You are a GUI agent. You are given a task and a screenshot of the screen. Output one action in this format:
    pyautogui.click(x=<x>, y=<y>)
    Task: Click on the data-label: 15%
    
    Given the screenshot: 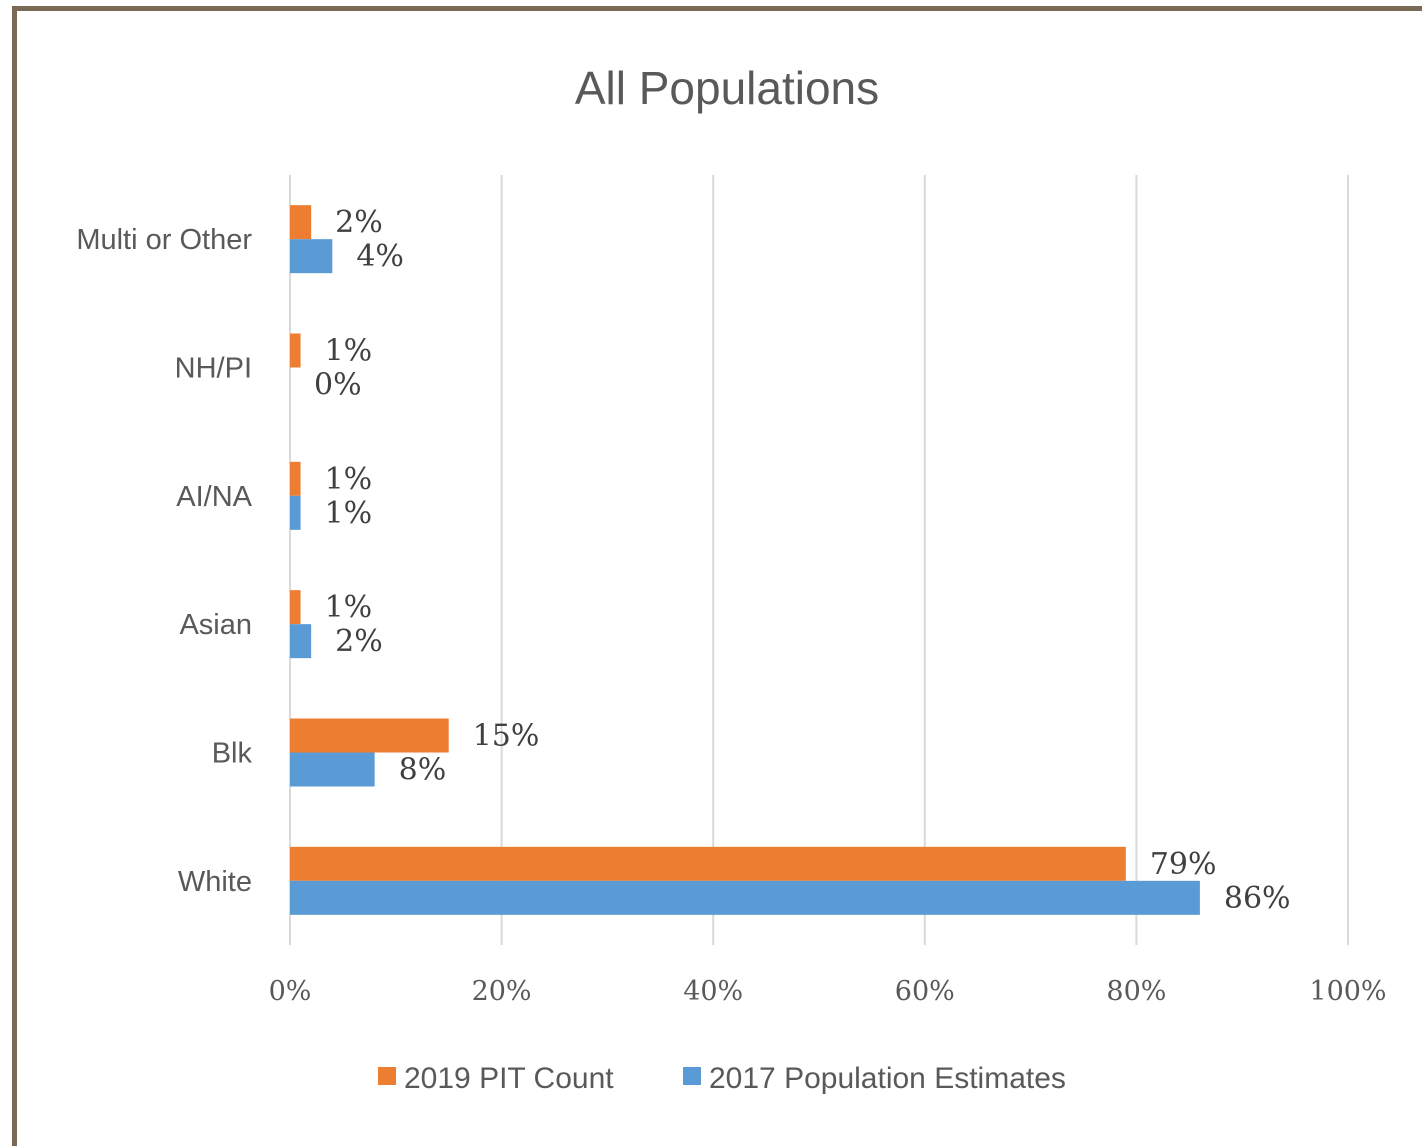 What is the action you would take?
    pyautogui.click(x=506, y=736)
    